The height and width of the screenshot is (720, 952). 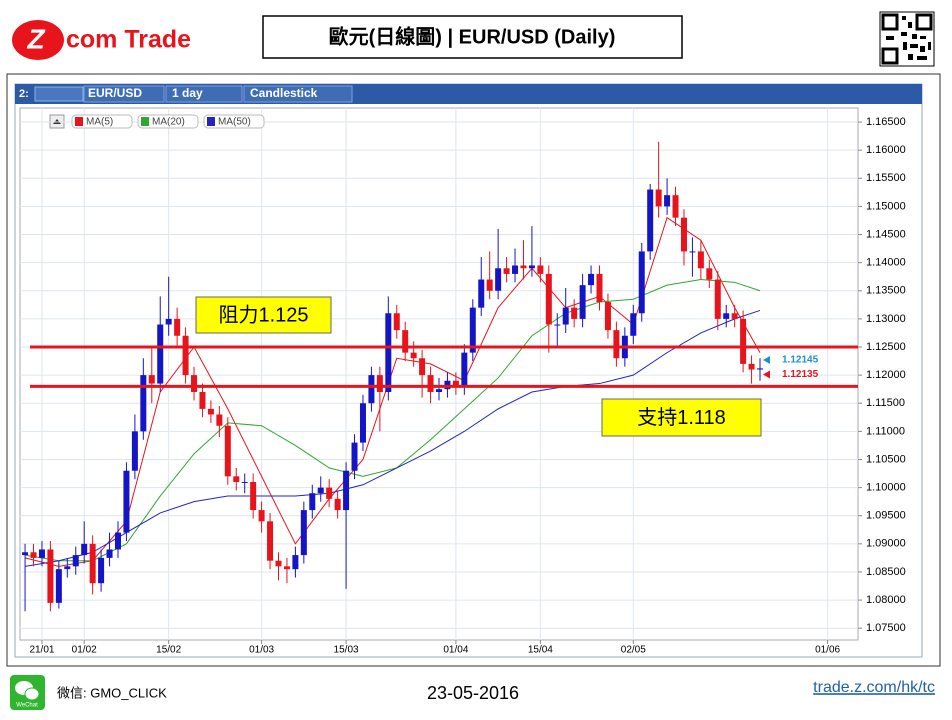 What do you see at coordinates (204, 94) in the screenshot?
I see `period-button` at bounding box center [204, 94].